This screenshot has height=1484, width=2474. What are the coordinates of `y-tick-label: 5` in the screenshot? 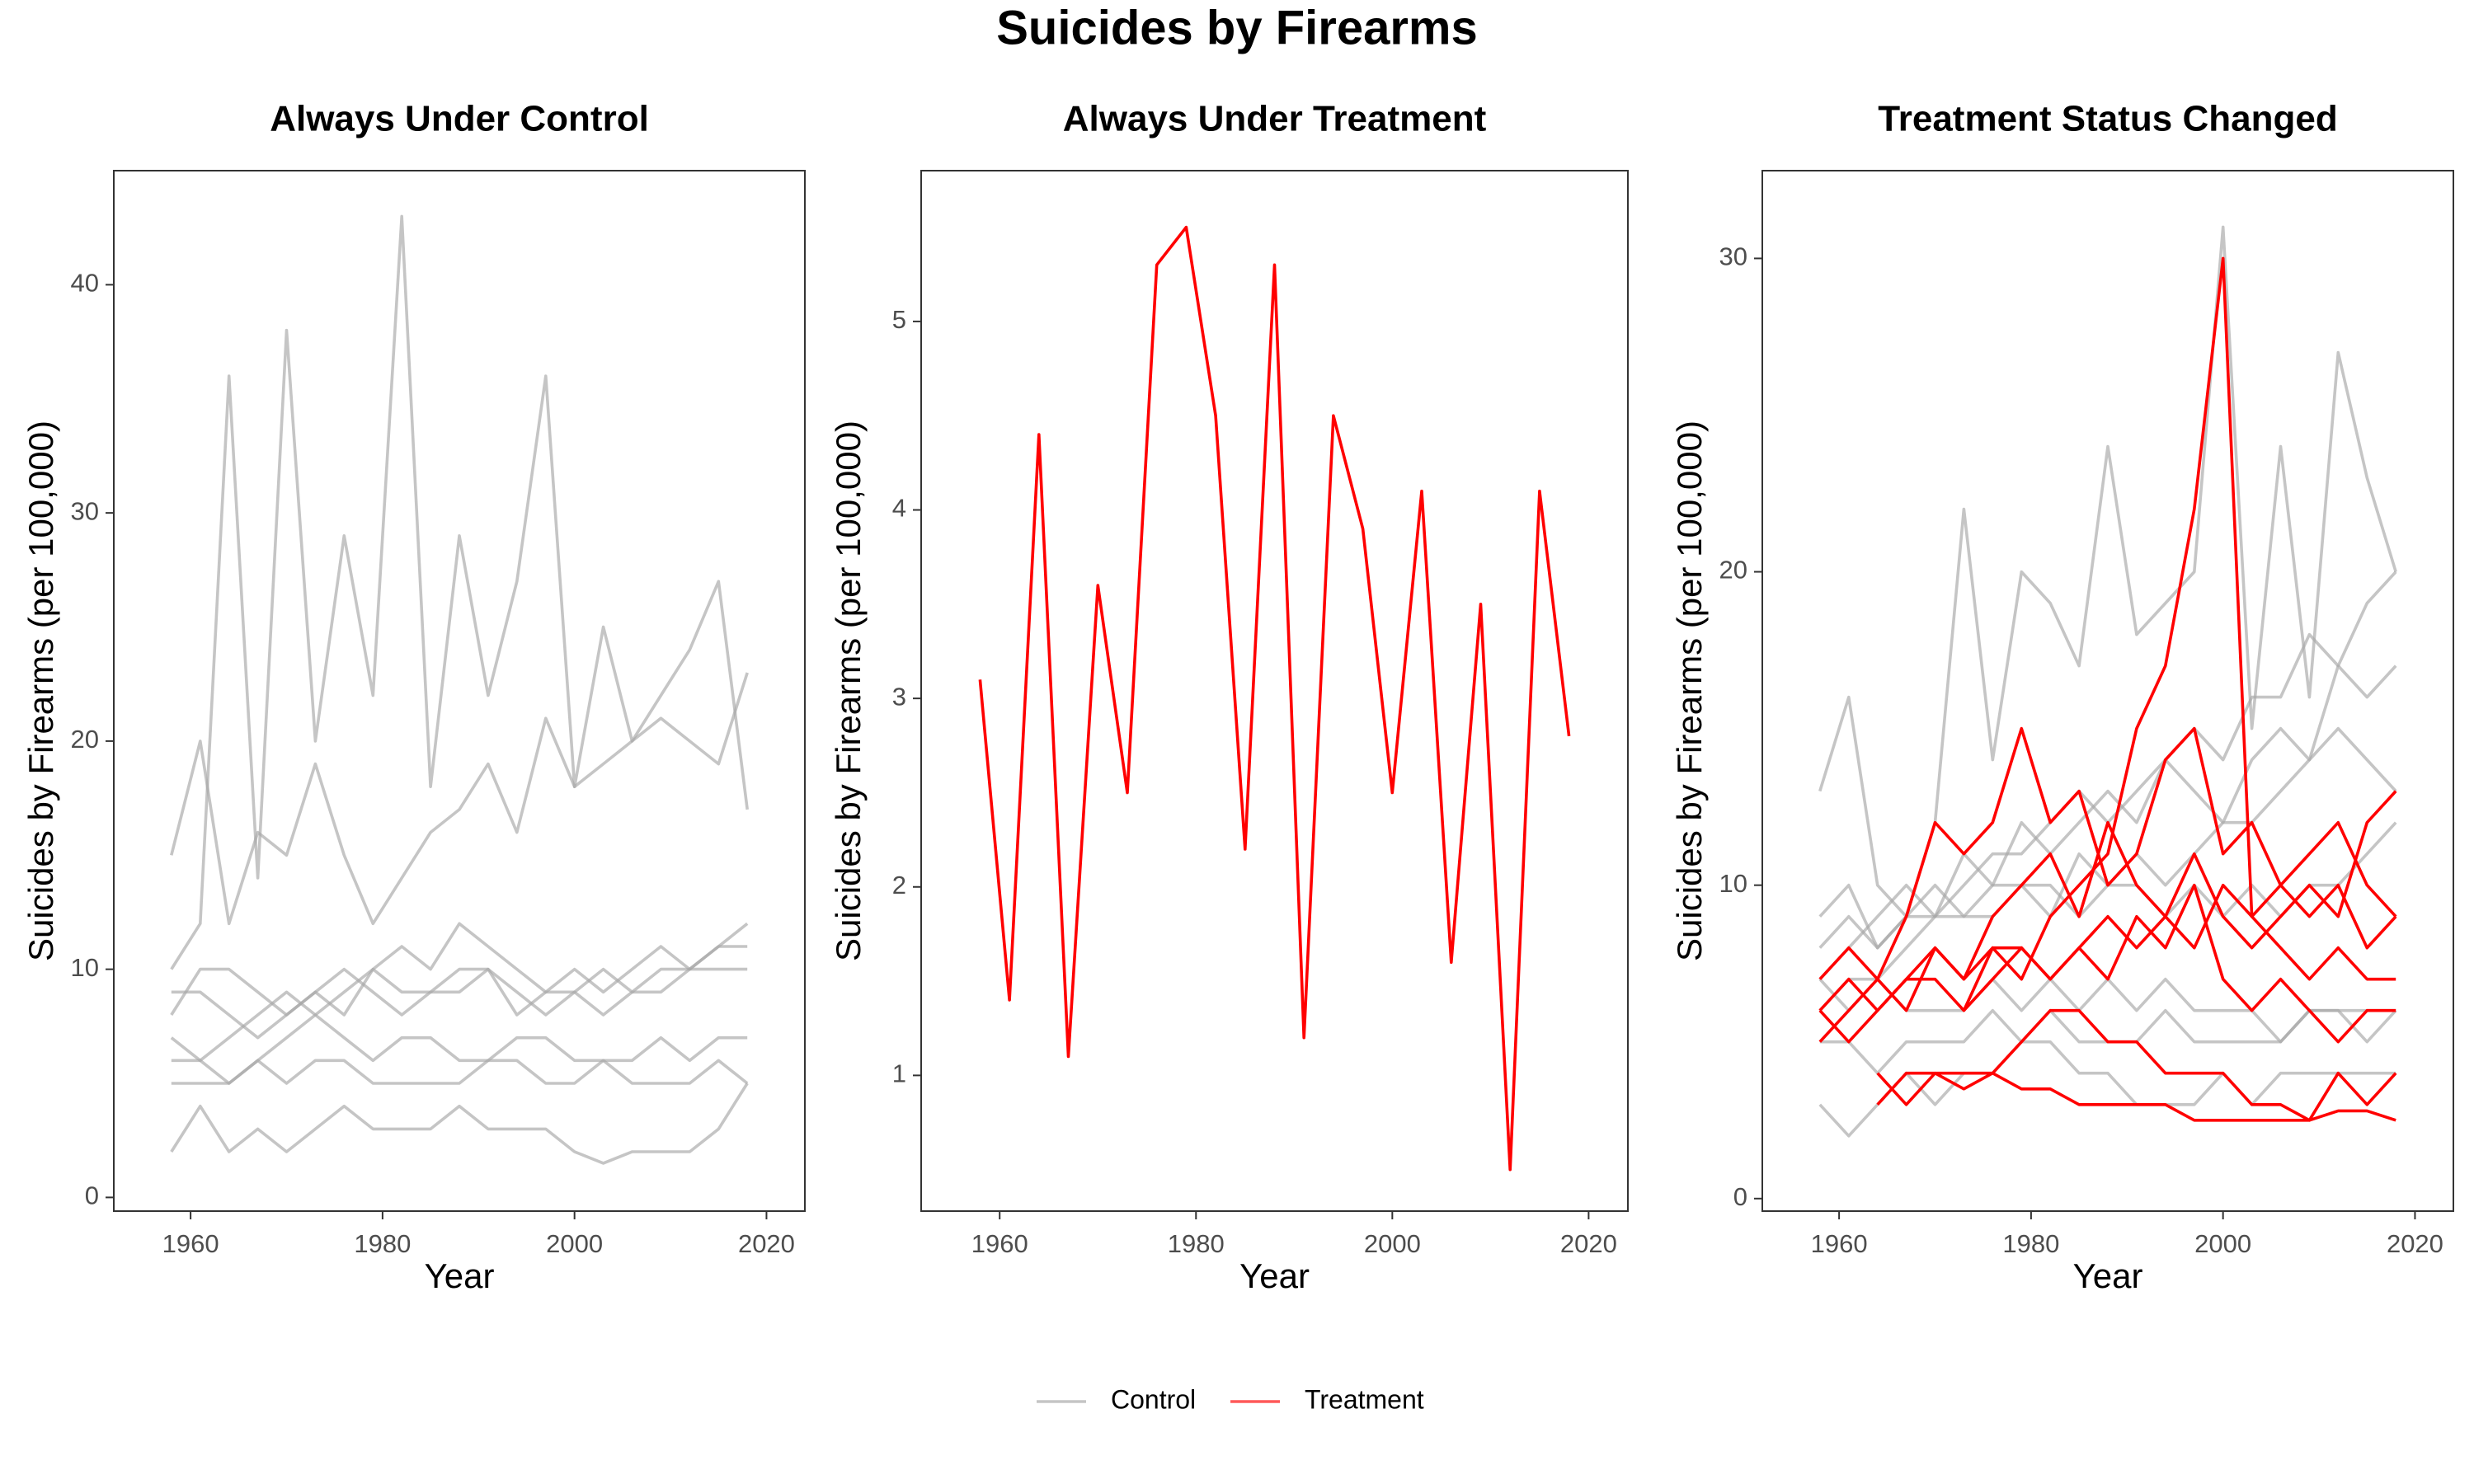 It's located at (899, 319).